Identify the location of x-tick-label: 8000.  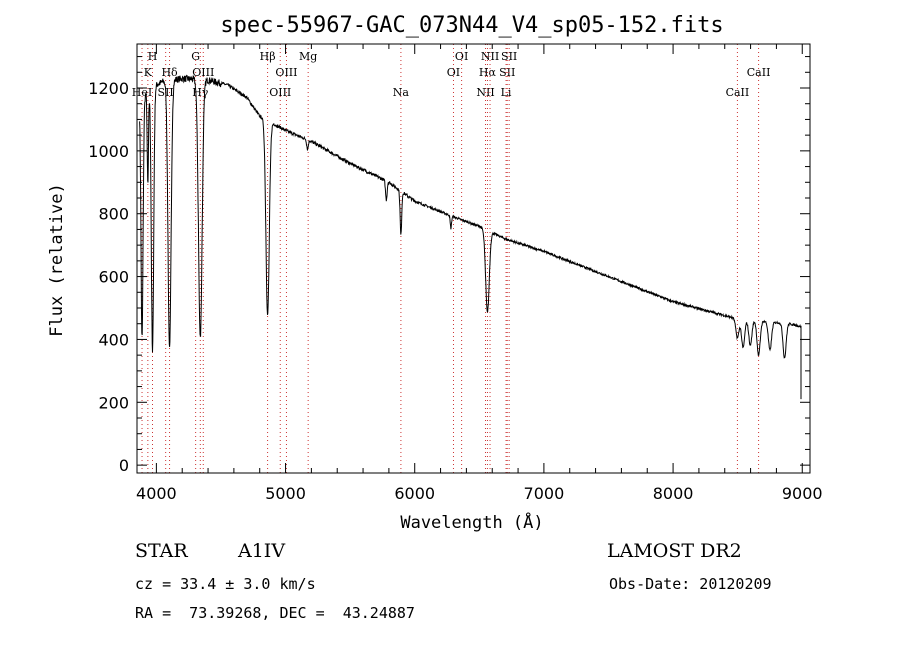
(673, 493).